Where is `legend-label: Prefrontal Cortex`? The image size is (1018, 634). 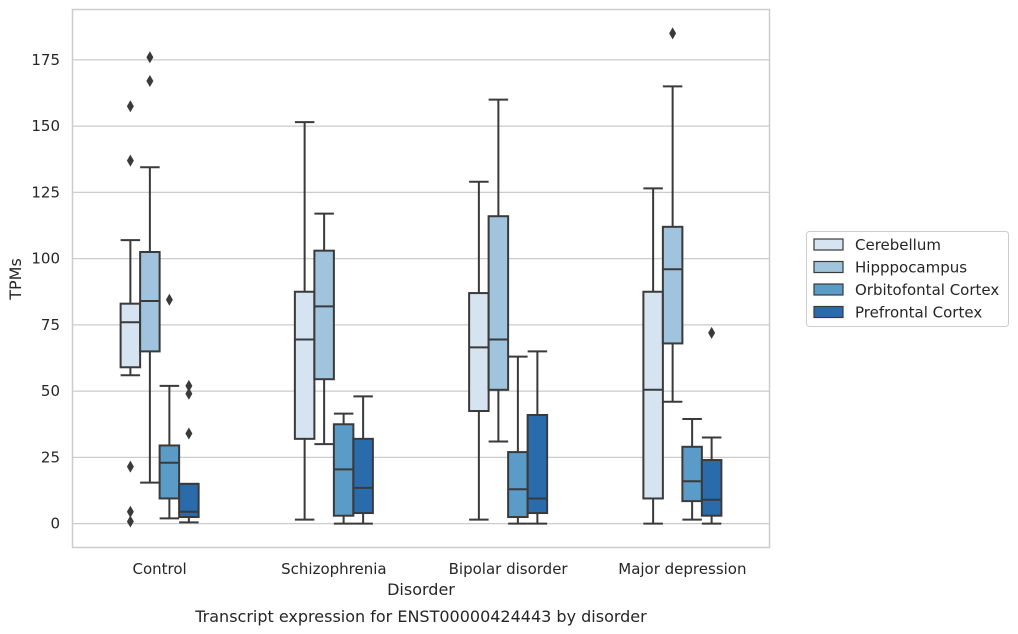 legend-label: Prefrontal Cortex is located at coordinates (918, 313).